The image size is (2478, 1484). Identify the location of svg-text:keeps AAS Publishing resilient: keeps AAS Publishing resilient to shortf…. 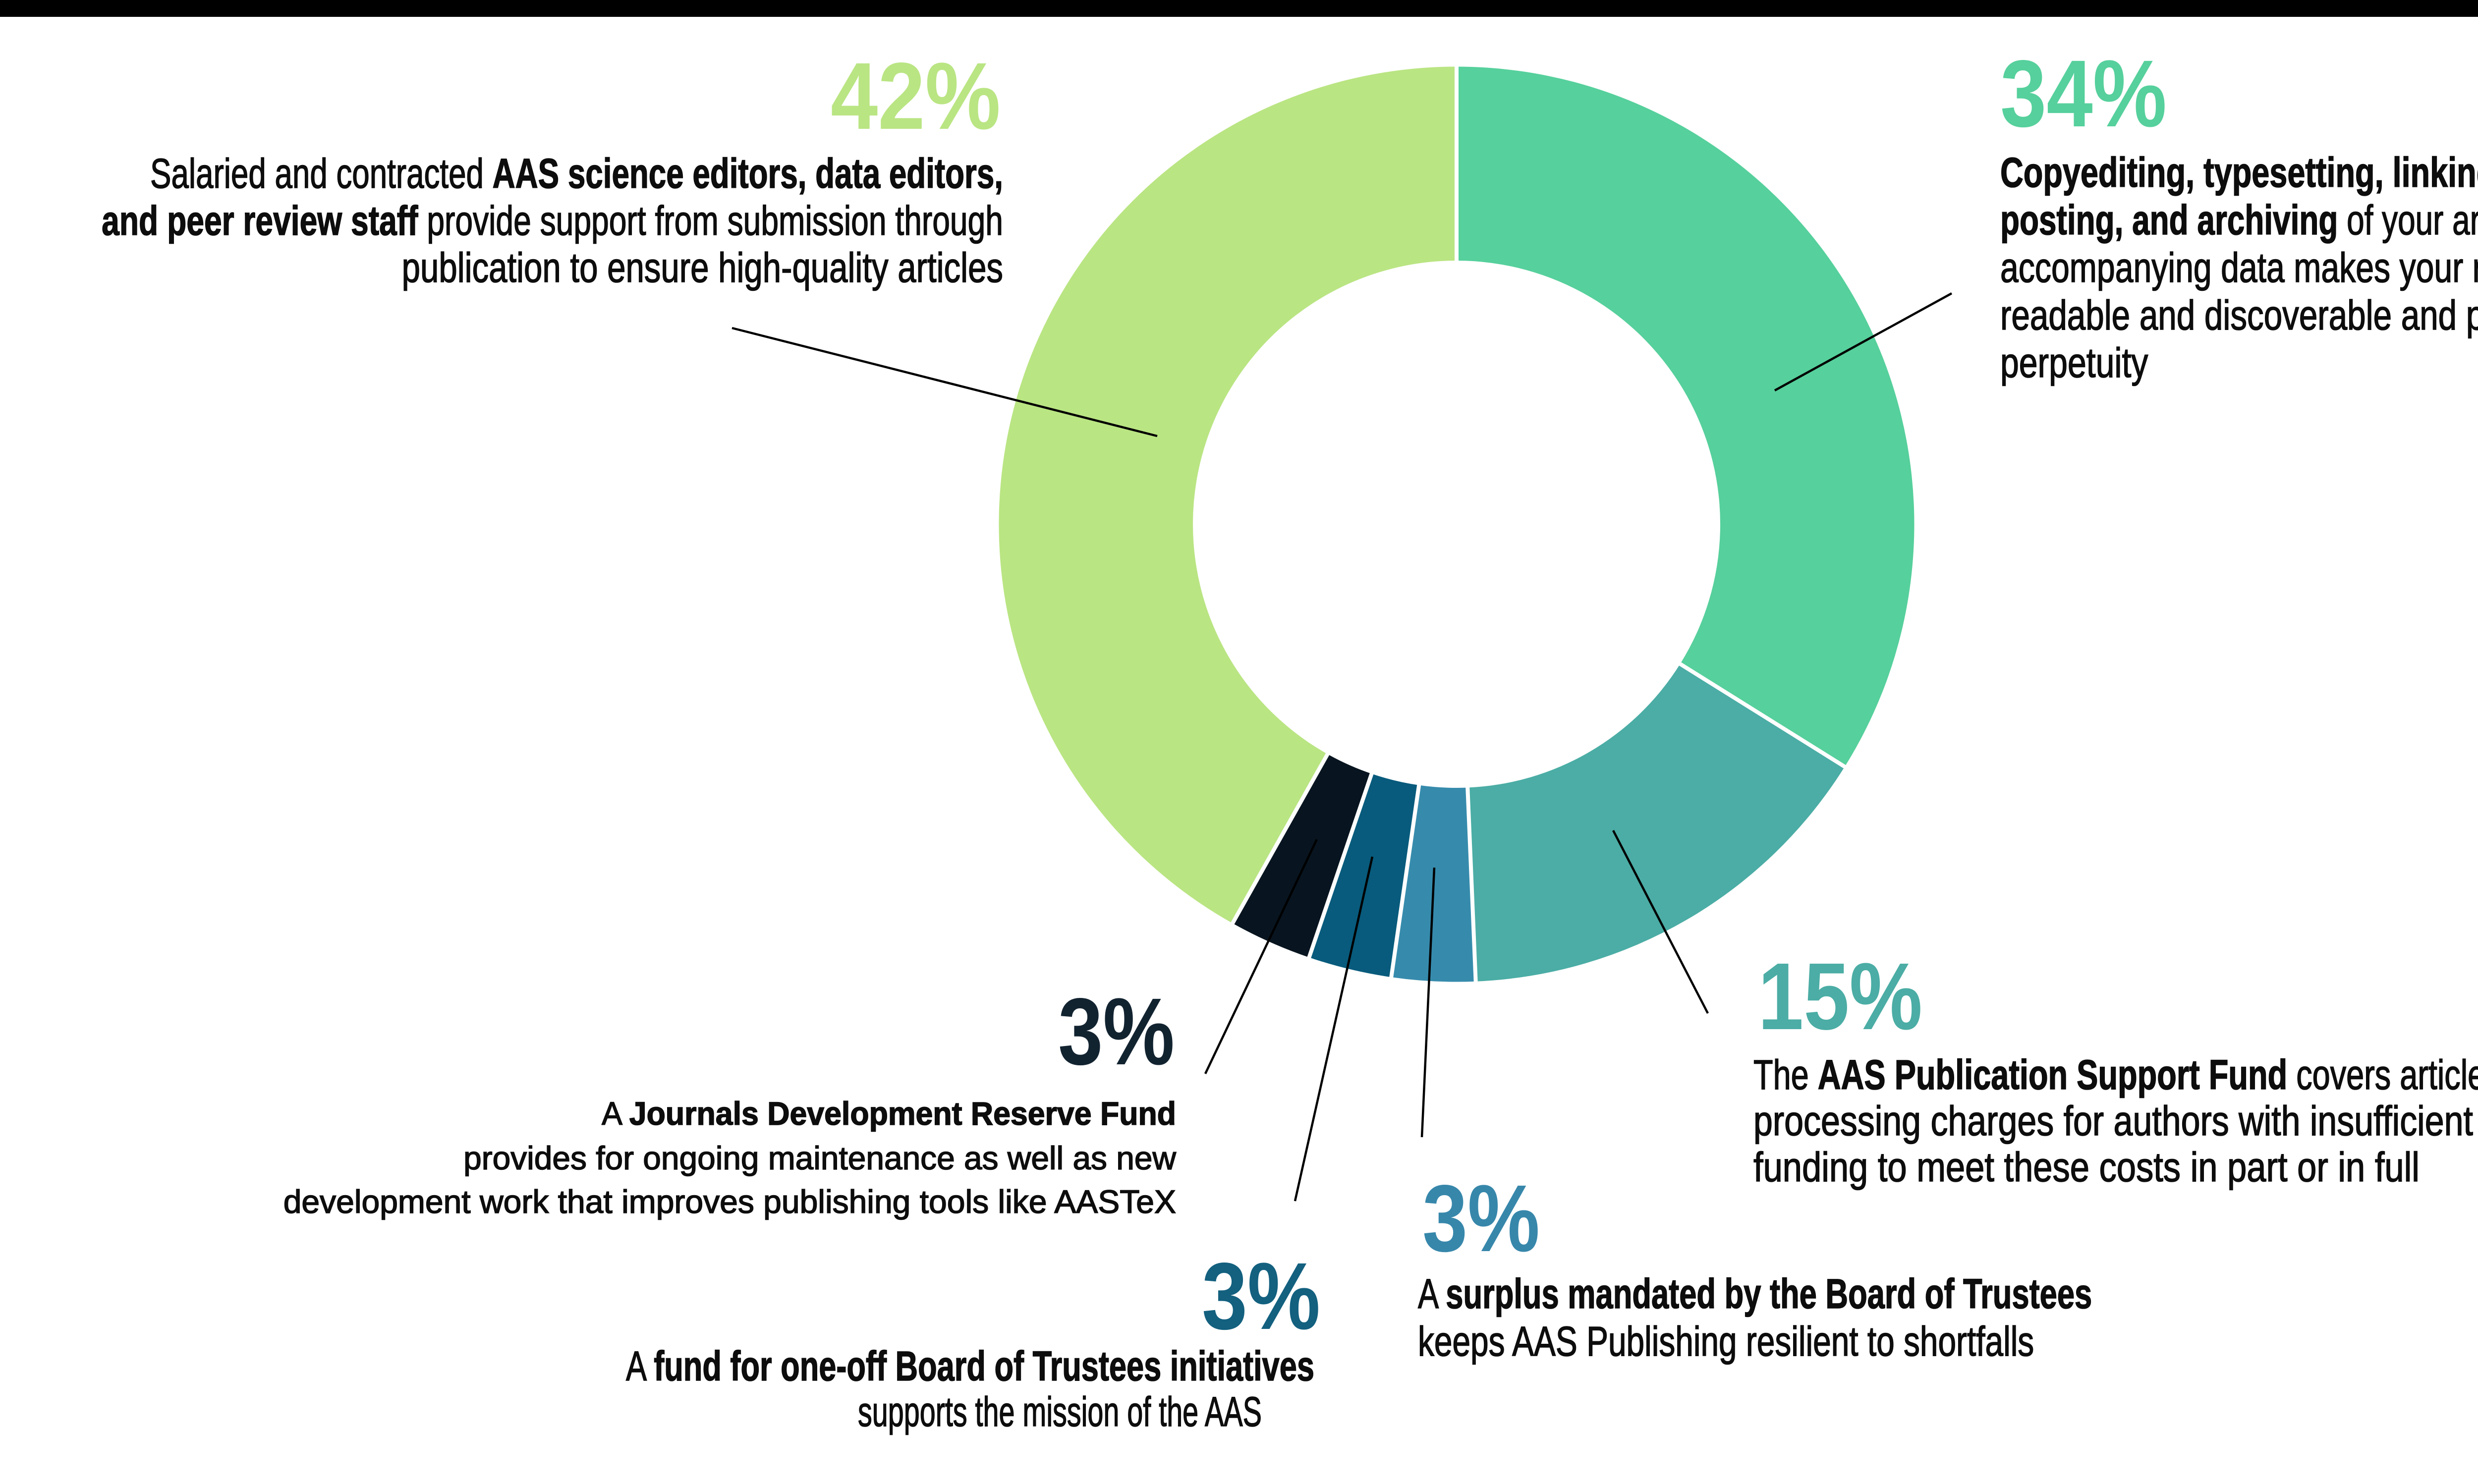
(1726, 1342).